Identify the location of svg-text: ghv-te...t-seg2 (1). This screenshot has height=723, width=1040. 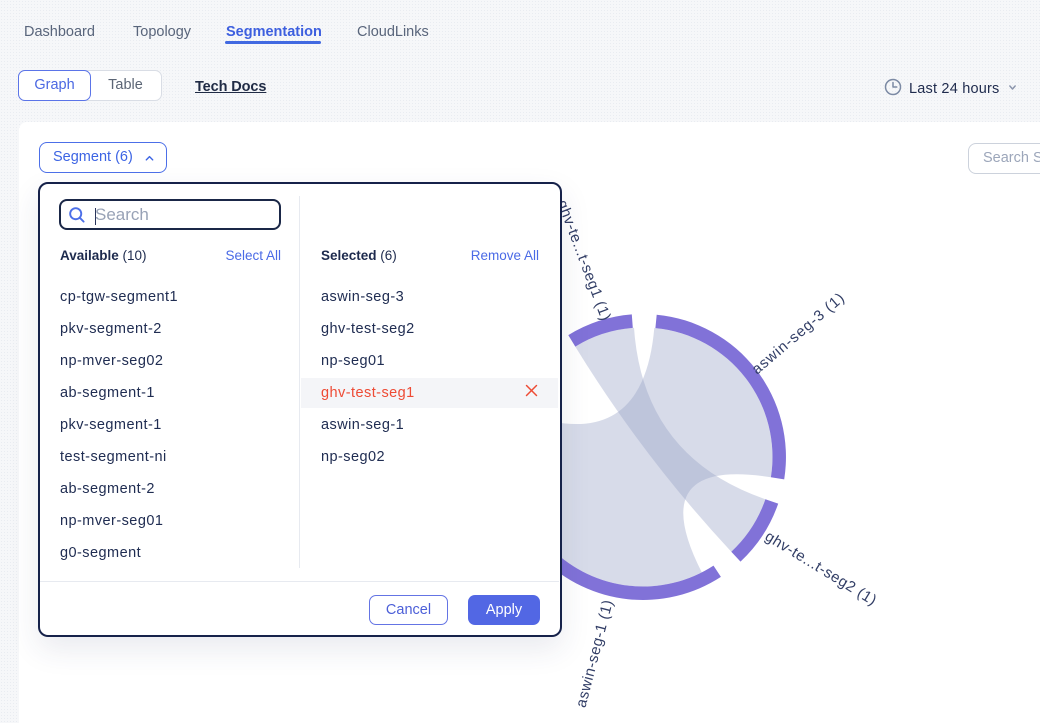
(821, 568).